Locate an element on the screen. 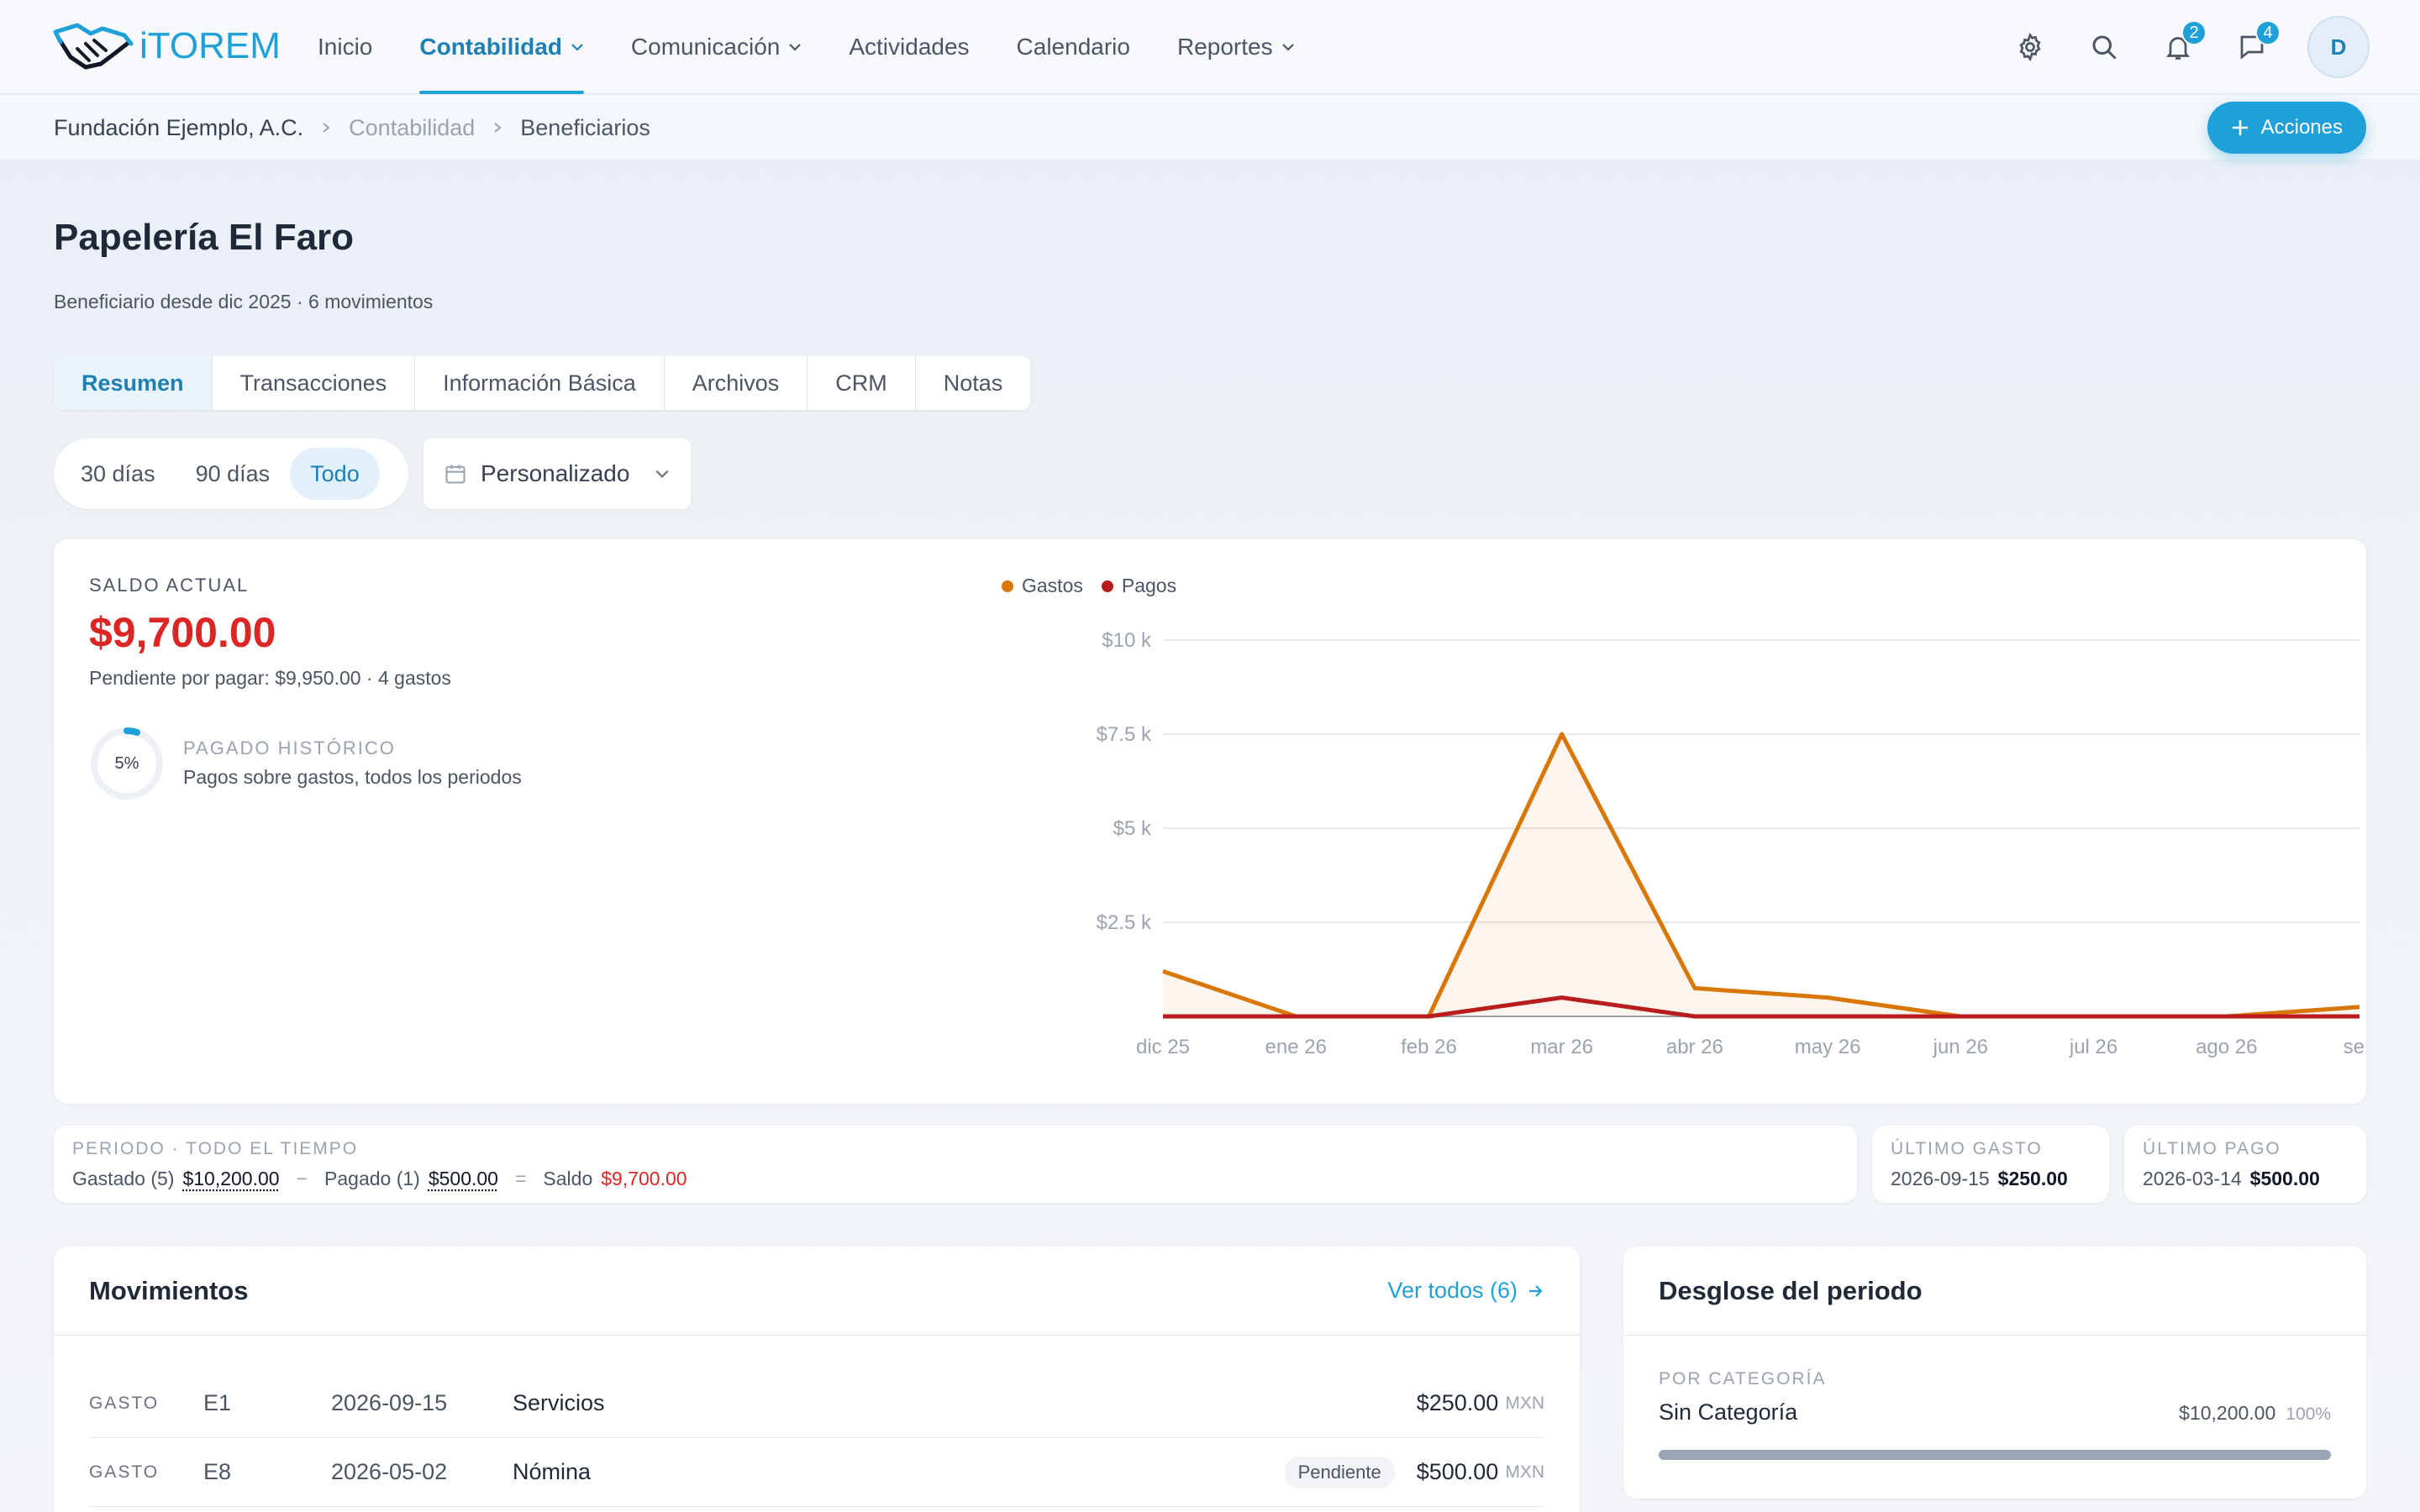 Image resolution: width=2420 pixels, height=1512 pixels. nav-item-actividades: Actividades is located at coordinates (909, 47).